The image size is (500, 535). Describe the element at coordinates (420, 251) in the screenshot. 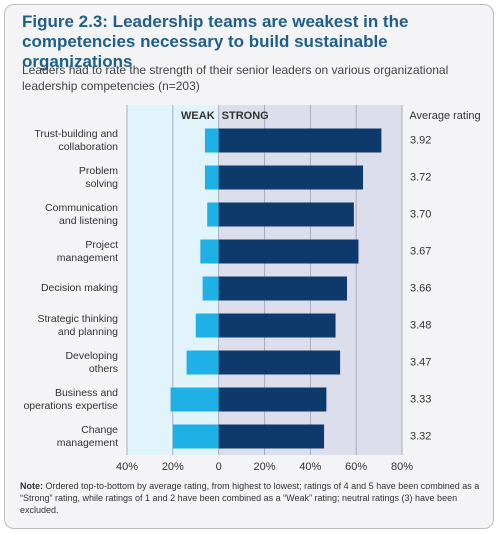

I see `rating-label: 3.67` at that location.